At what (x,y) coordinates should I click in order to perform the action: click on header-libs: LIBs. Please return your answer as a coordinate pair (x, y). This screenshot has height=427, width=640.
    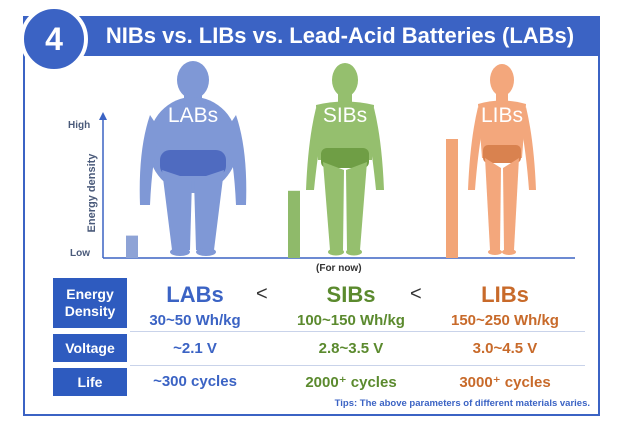
    Looking at the image, I should click on (505, 294).